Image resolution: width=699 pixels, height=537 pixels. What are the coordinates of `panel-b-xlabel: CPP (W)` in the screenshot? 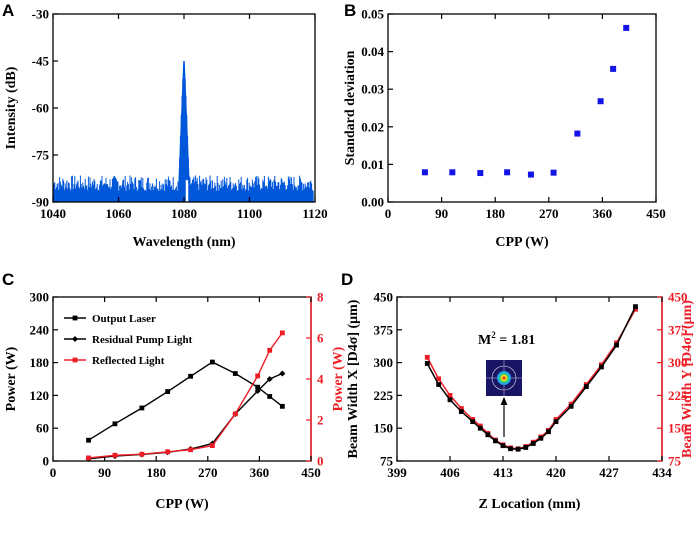 It's located at (522, 242).